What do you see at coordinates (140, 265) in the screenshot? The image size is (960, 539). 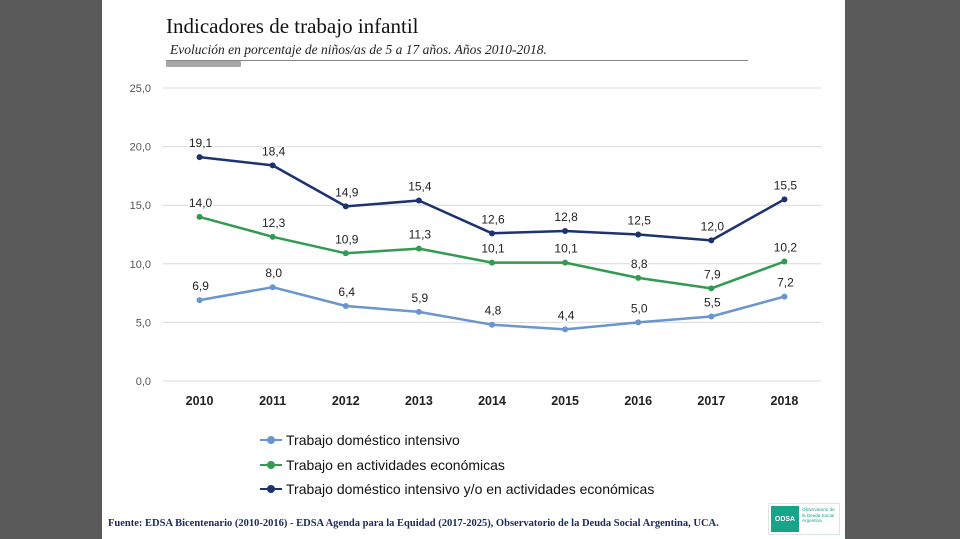 I see `y-tick-label: 10,0` at bounding box center [140, 265].